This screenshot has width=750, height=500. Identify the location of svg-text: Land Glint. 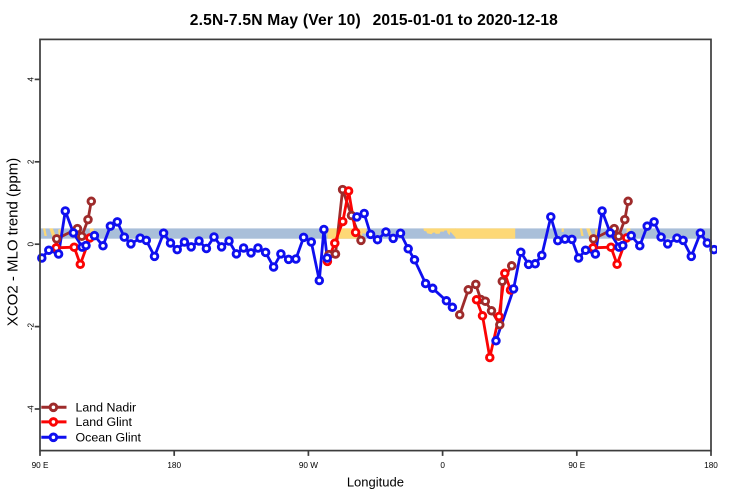
(104, 422).